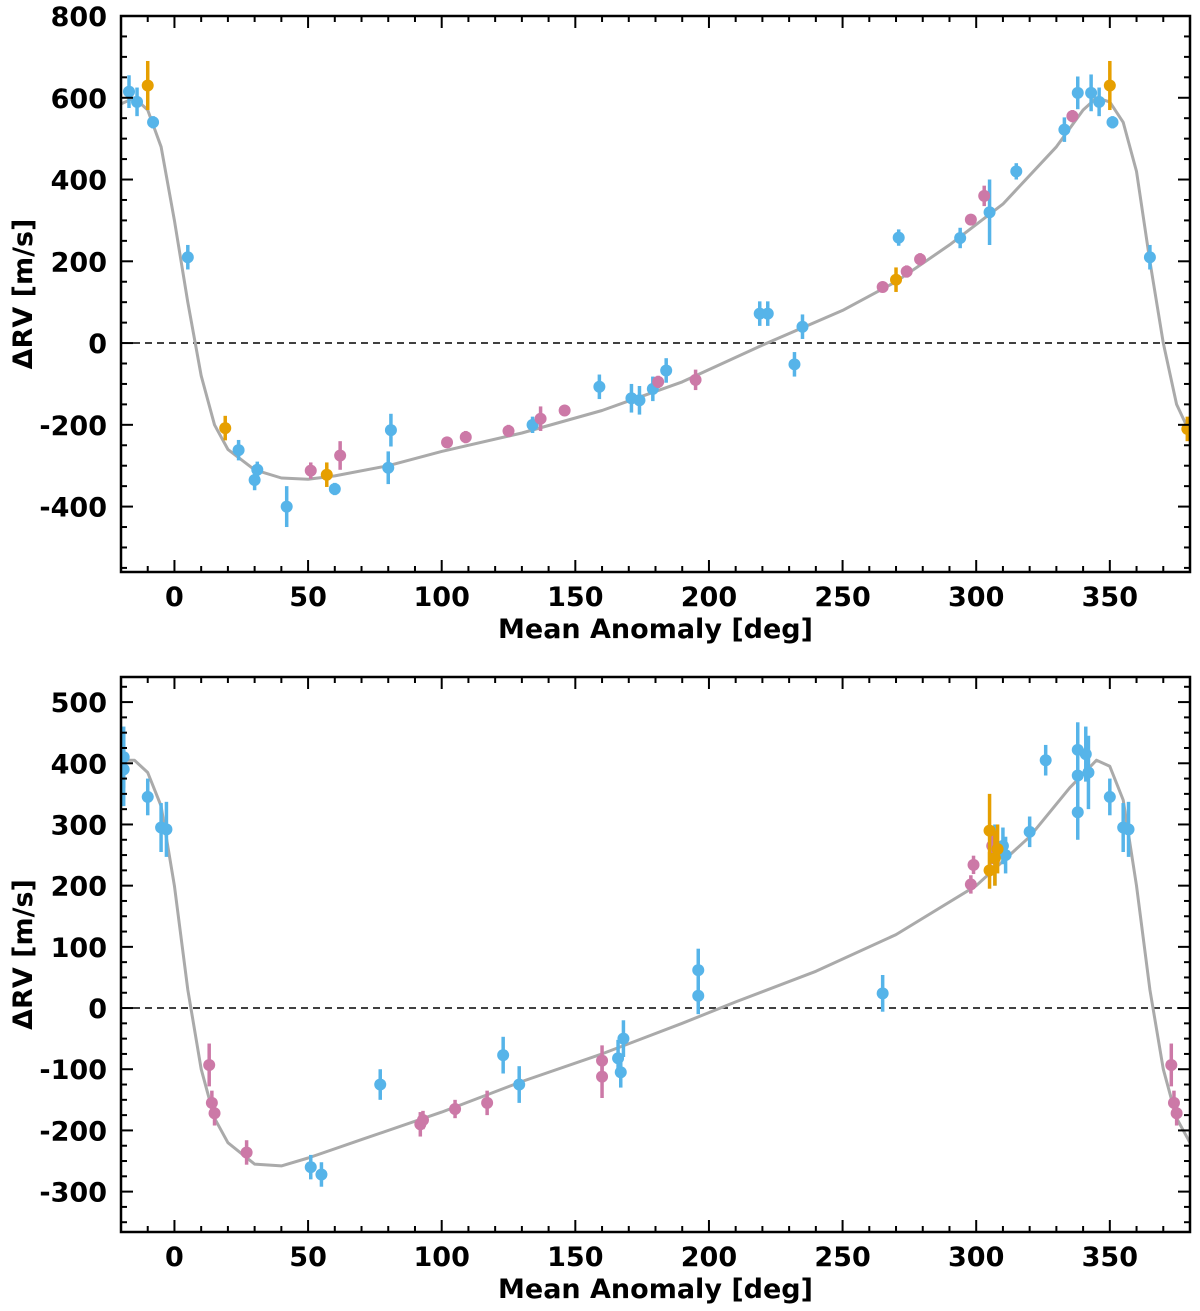  Describe the element at coordinates (73, 426) in the screenshot. I see `y-tick-label: -200` at that location.